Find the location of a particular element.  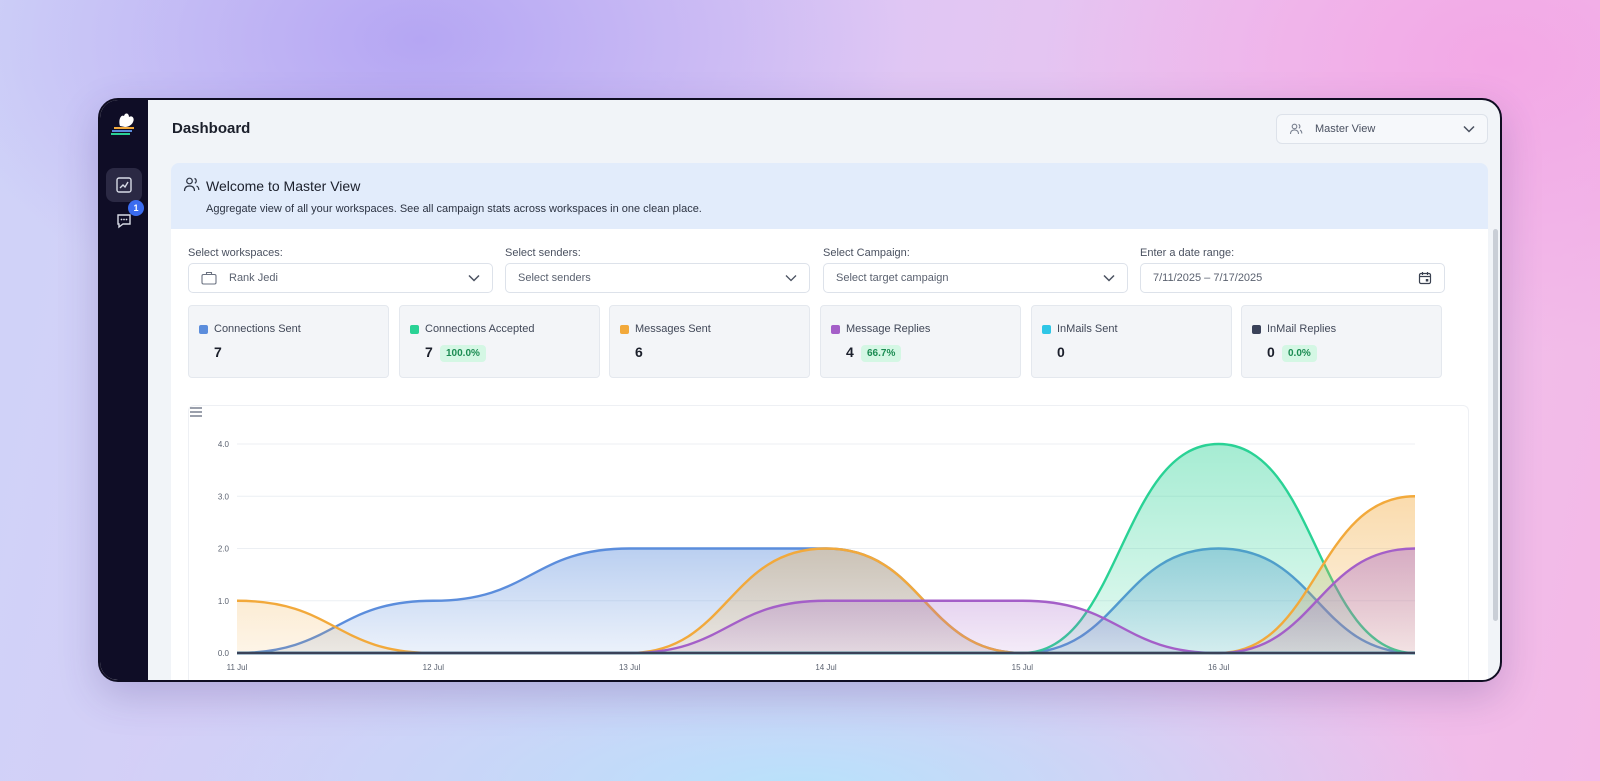

stat-label: Connections Sent is located at coordinates (257, 329).